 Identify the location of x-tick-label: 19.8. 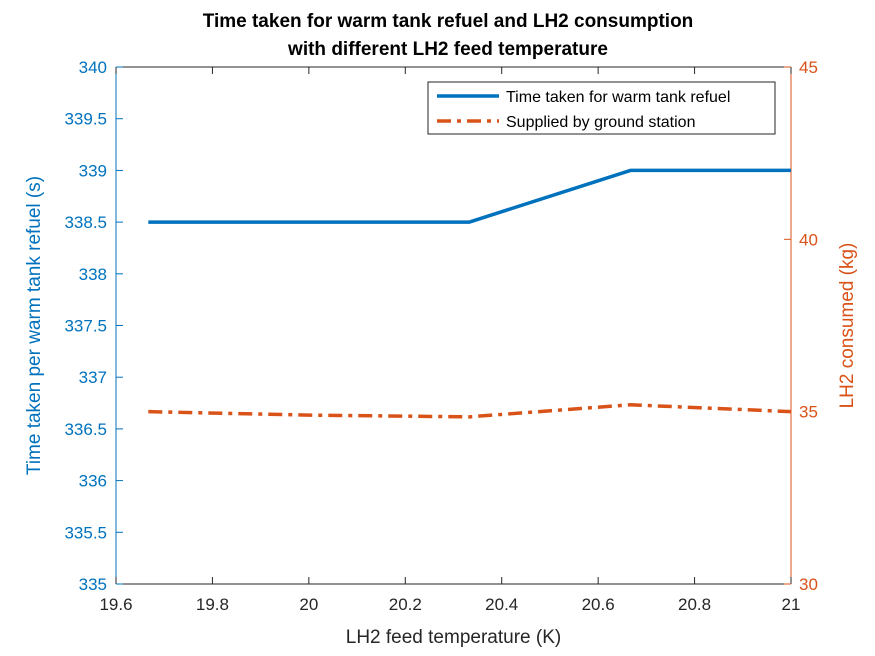
(212, 604).